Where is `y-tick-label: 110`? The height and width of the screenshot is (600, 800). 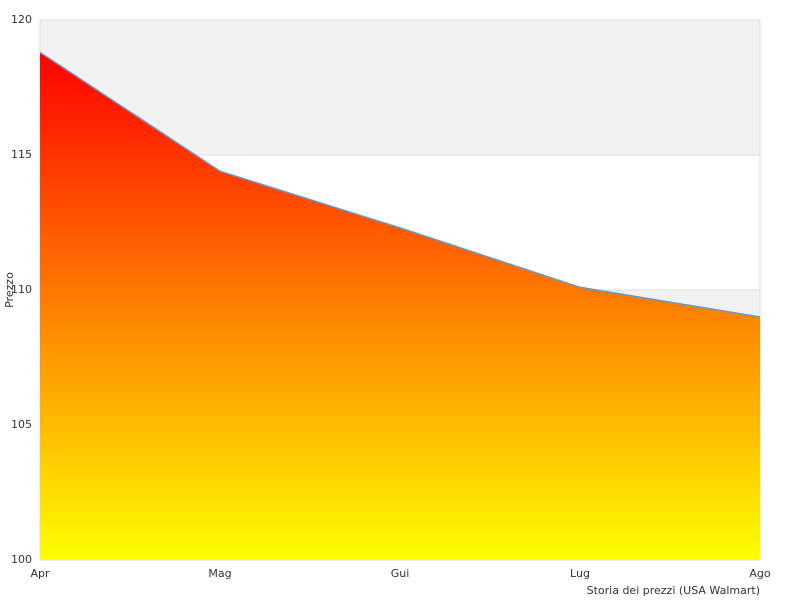 y-tick-label: 110 is located at coordinates (21, 289).